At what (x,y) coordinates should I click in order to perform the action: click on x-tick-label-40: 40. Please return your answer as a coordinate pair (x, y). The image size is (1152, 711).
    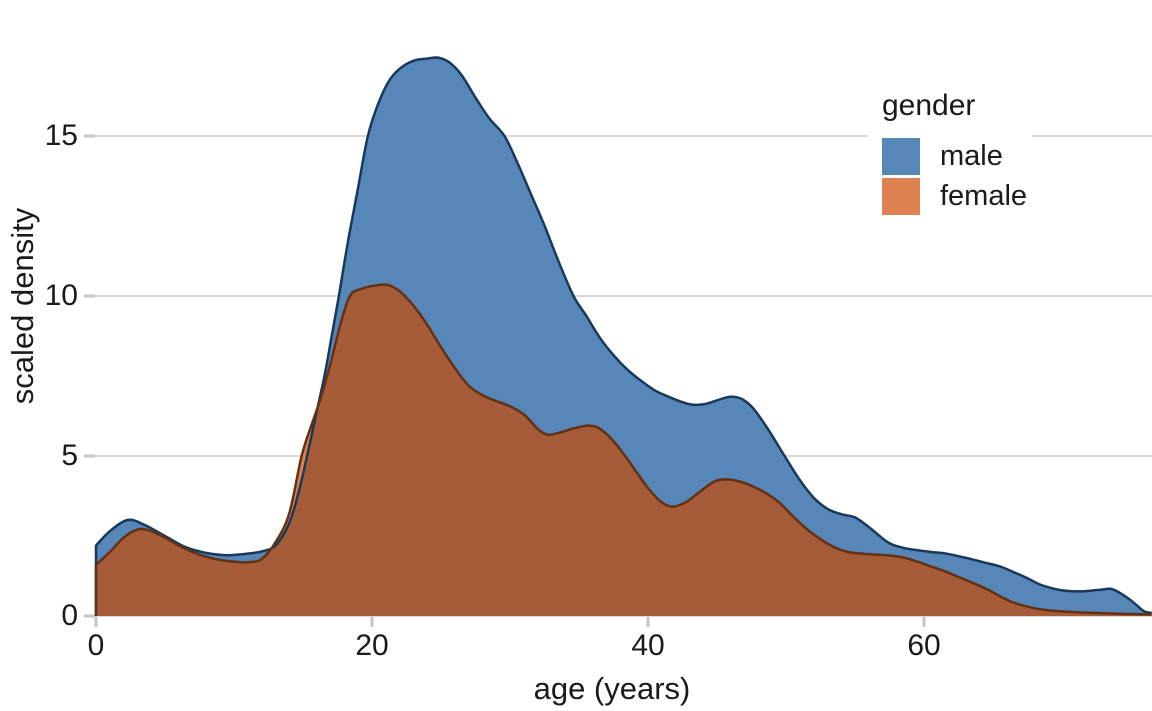
    Looking at the image, I should click on (648, 645).